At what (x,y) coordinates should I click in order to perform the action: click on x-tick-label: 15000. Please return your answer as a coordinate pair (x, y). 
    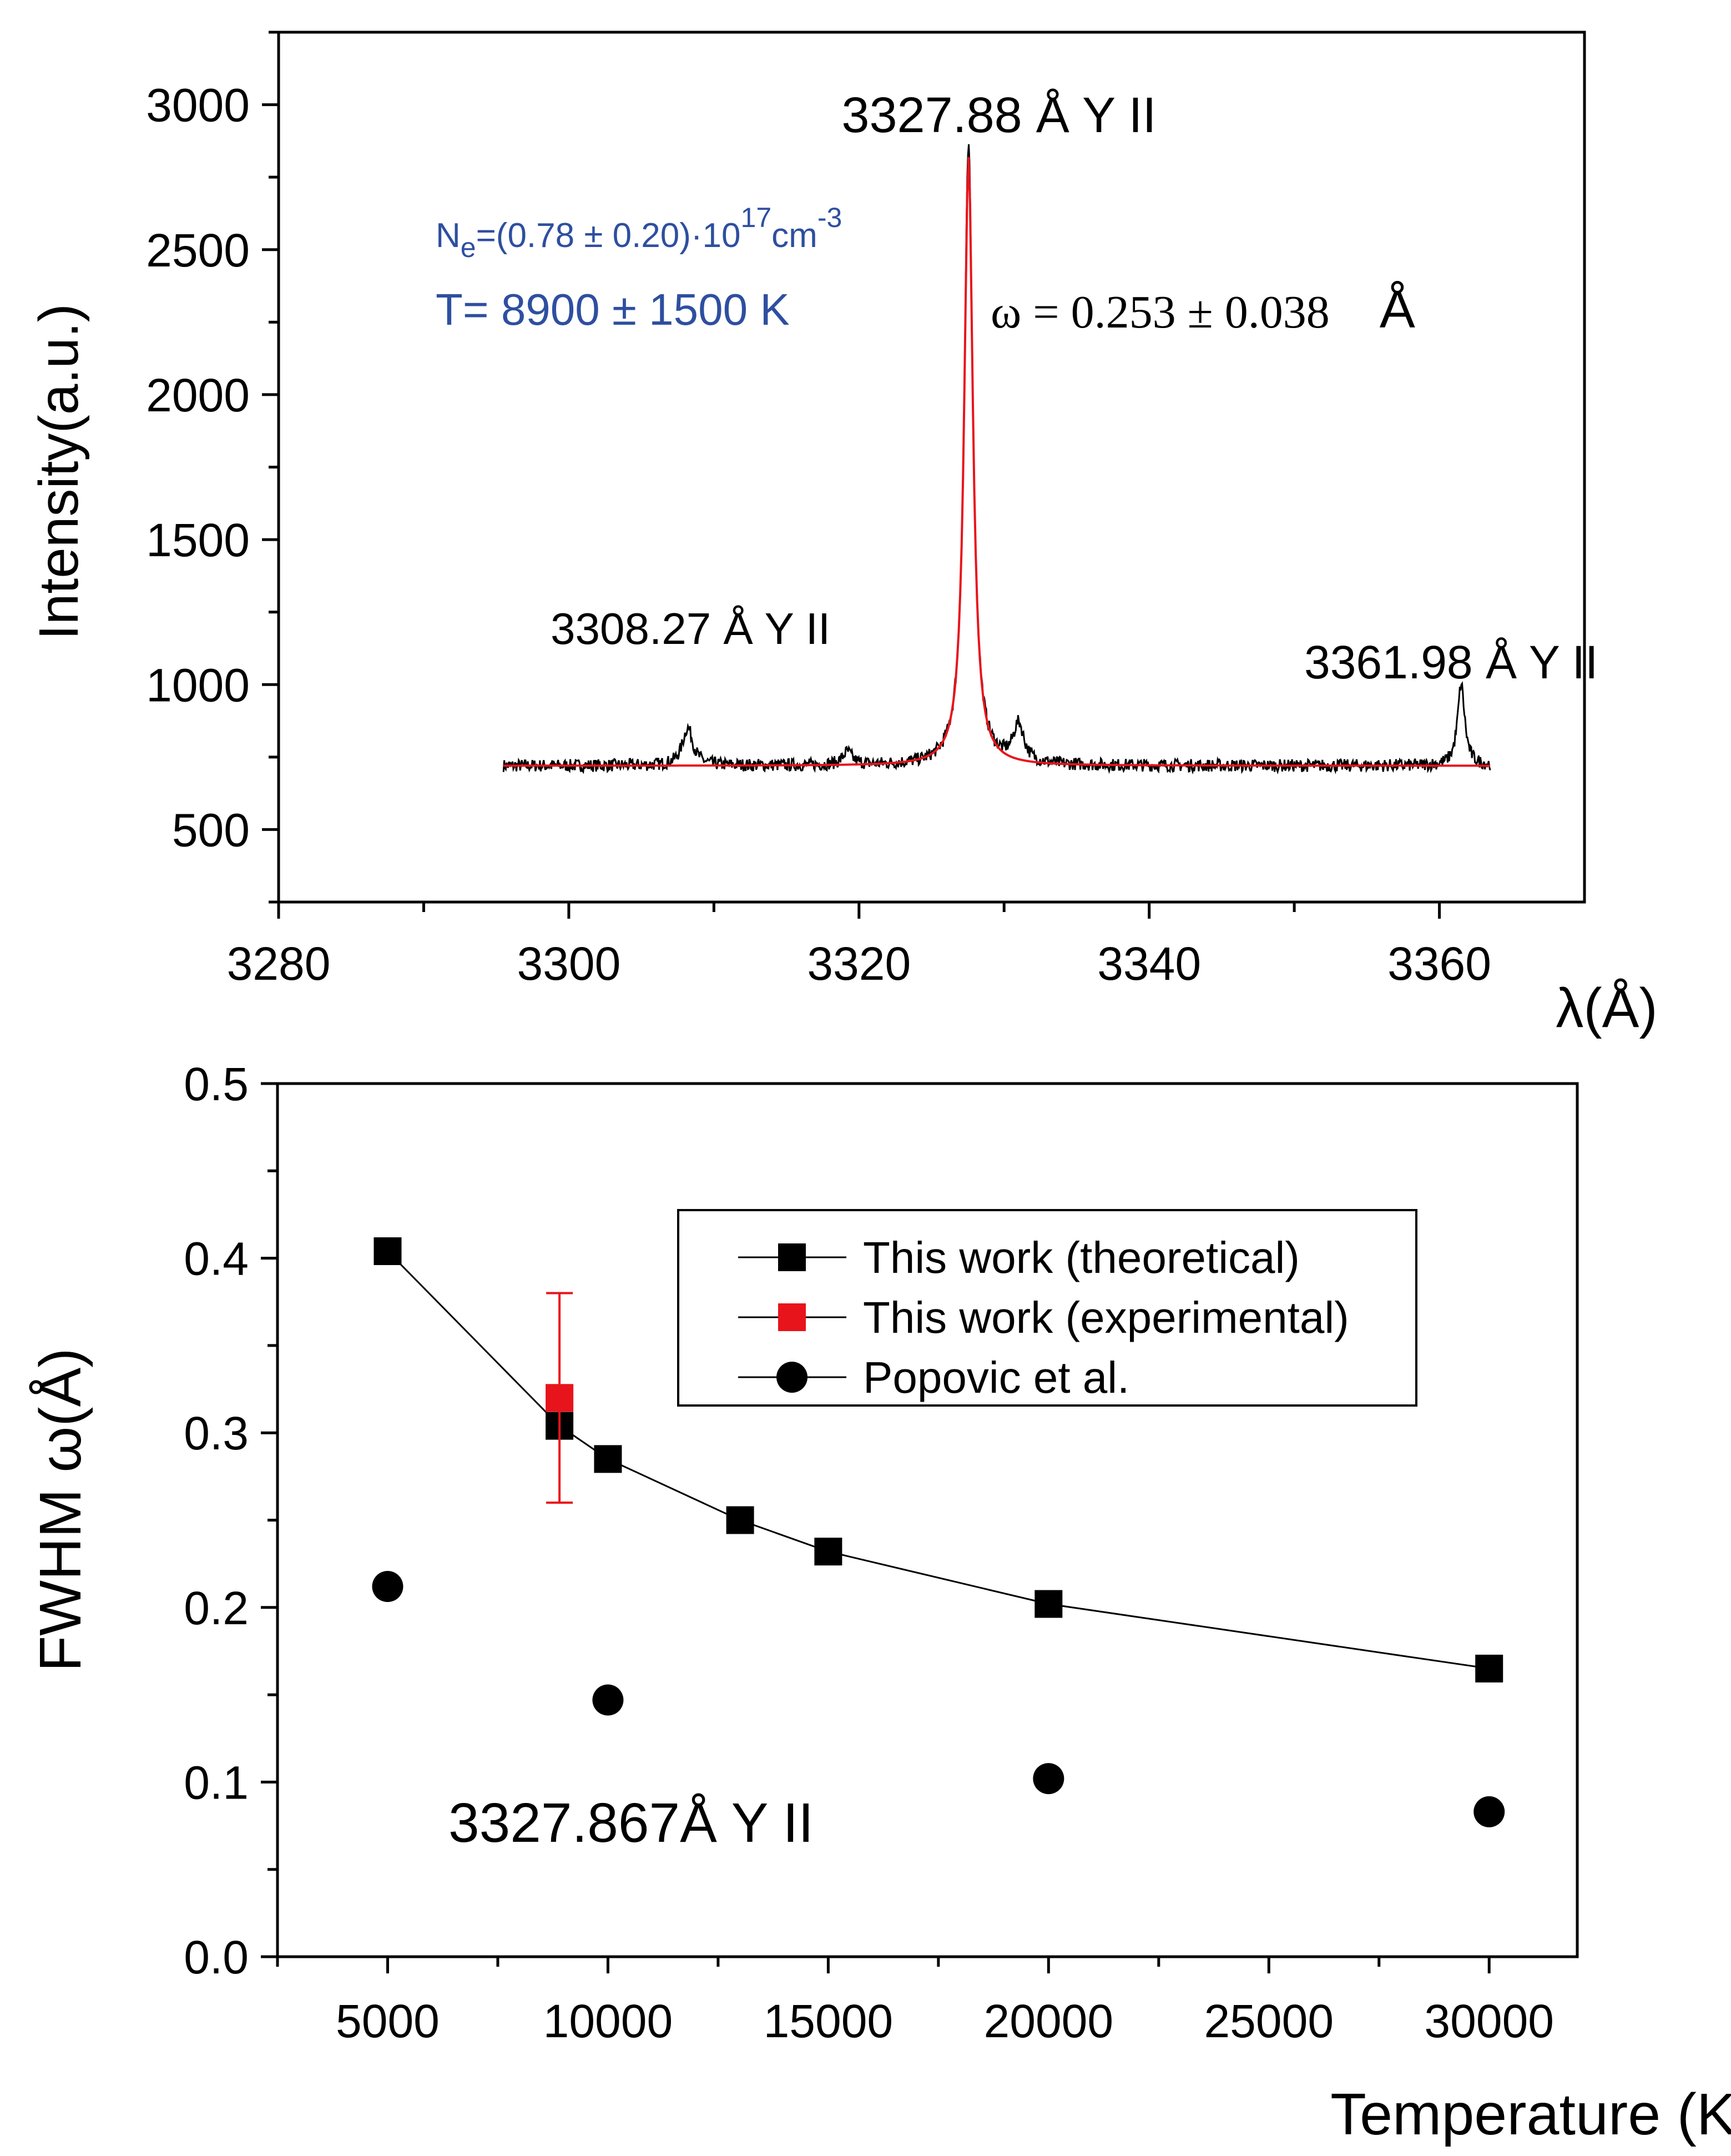
    Looking at the image, I should click on (829, 2021).